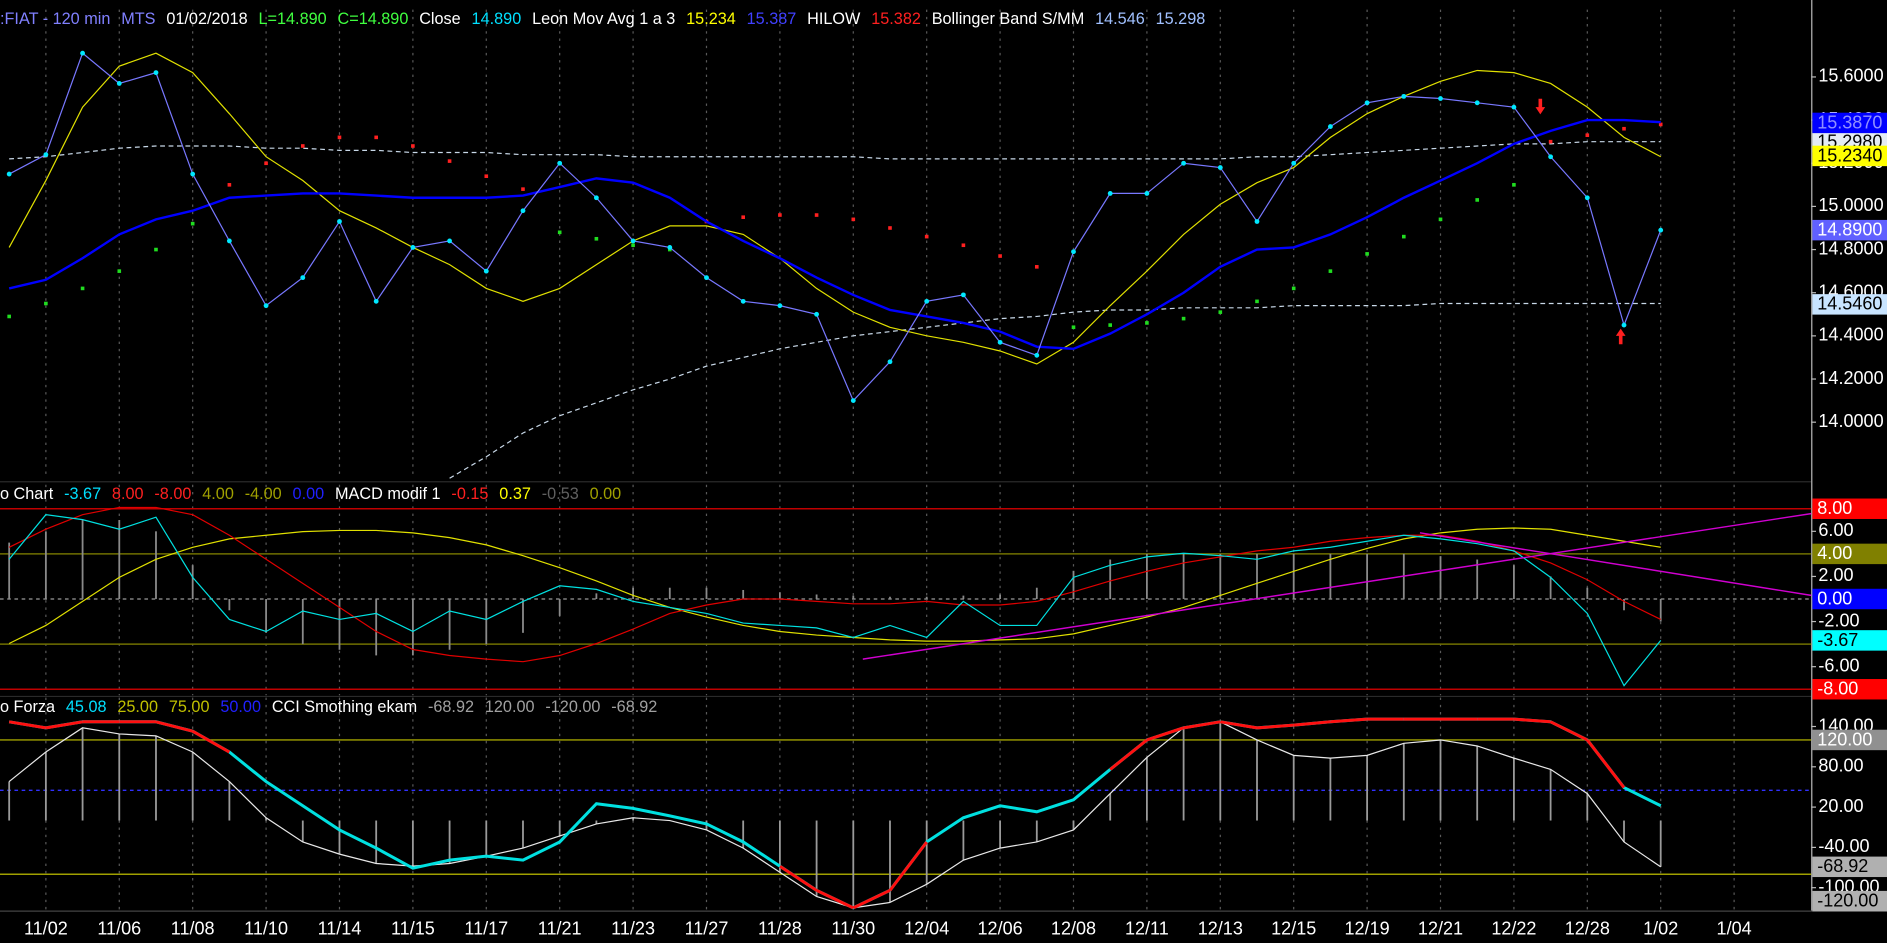  What do you see at coordinates (1834, 598) in the screenshot?
I see `value-tag-label: 0.00` at bounding box center [1834, 598].